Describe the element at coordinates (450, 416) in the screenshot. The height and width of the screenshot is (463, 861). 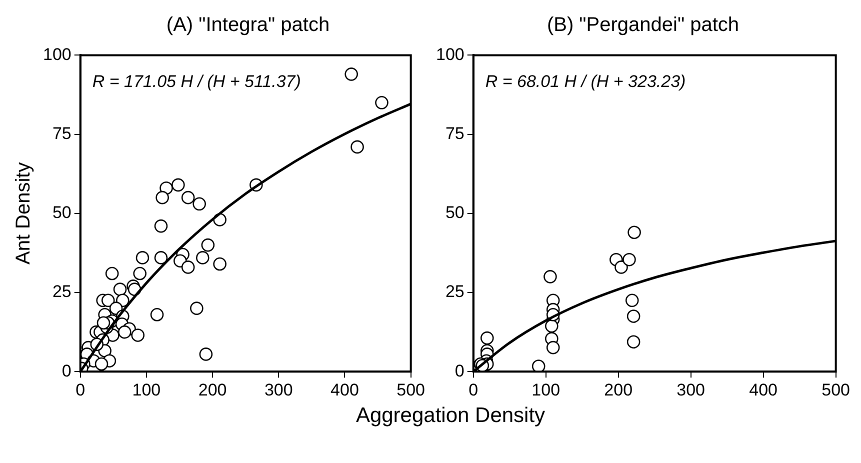
I see `x-axis-title: Aggregation Density` at that location.